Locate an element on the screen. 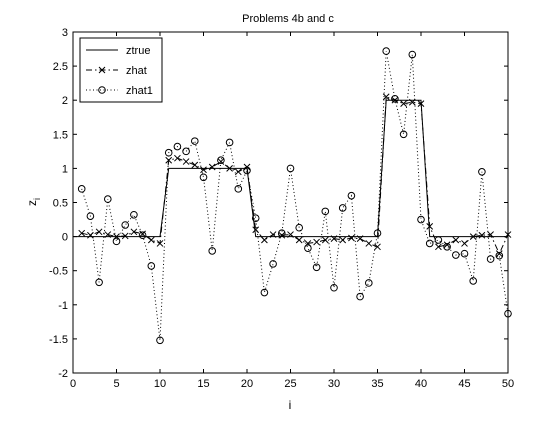 The width and height of the screenshot is (560, 425). legend-marker-zhat1 is located at coordinates (102, 90).